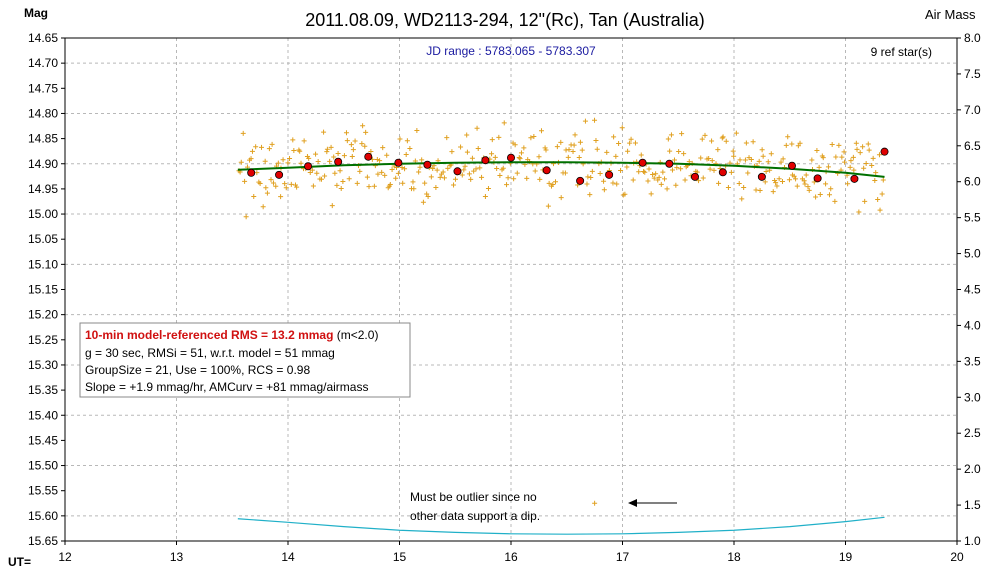  What do you see at coordinates (43, 541) in the screenshot?
I see `y-tick-label: 15.65` at bounding box center [43, 541].